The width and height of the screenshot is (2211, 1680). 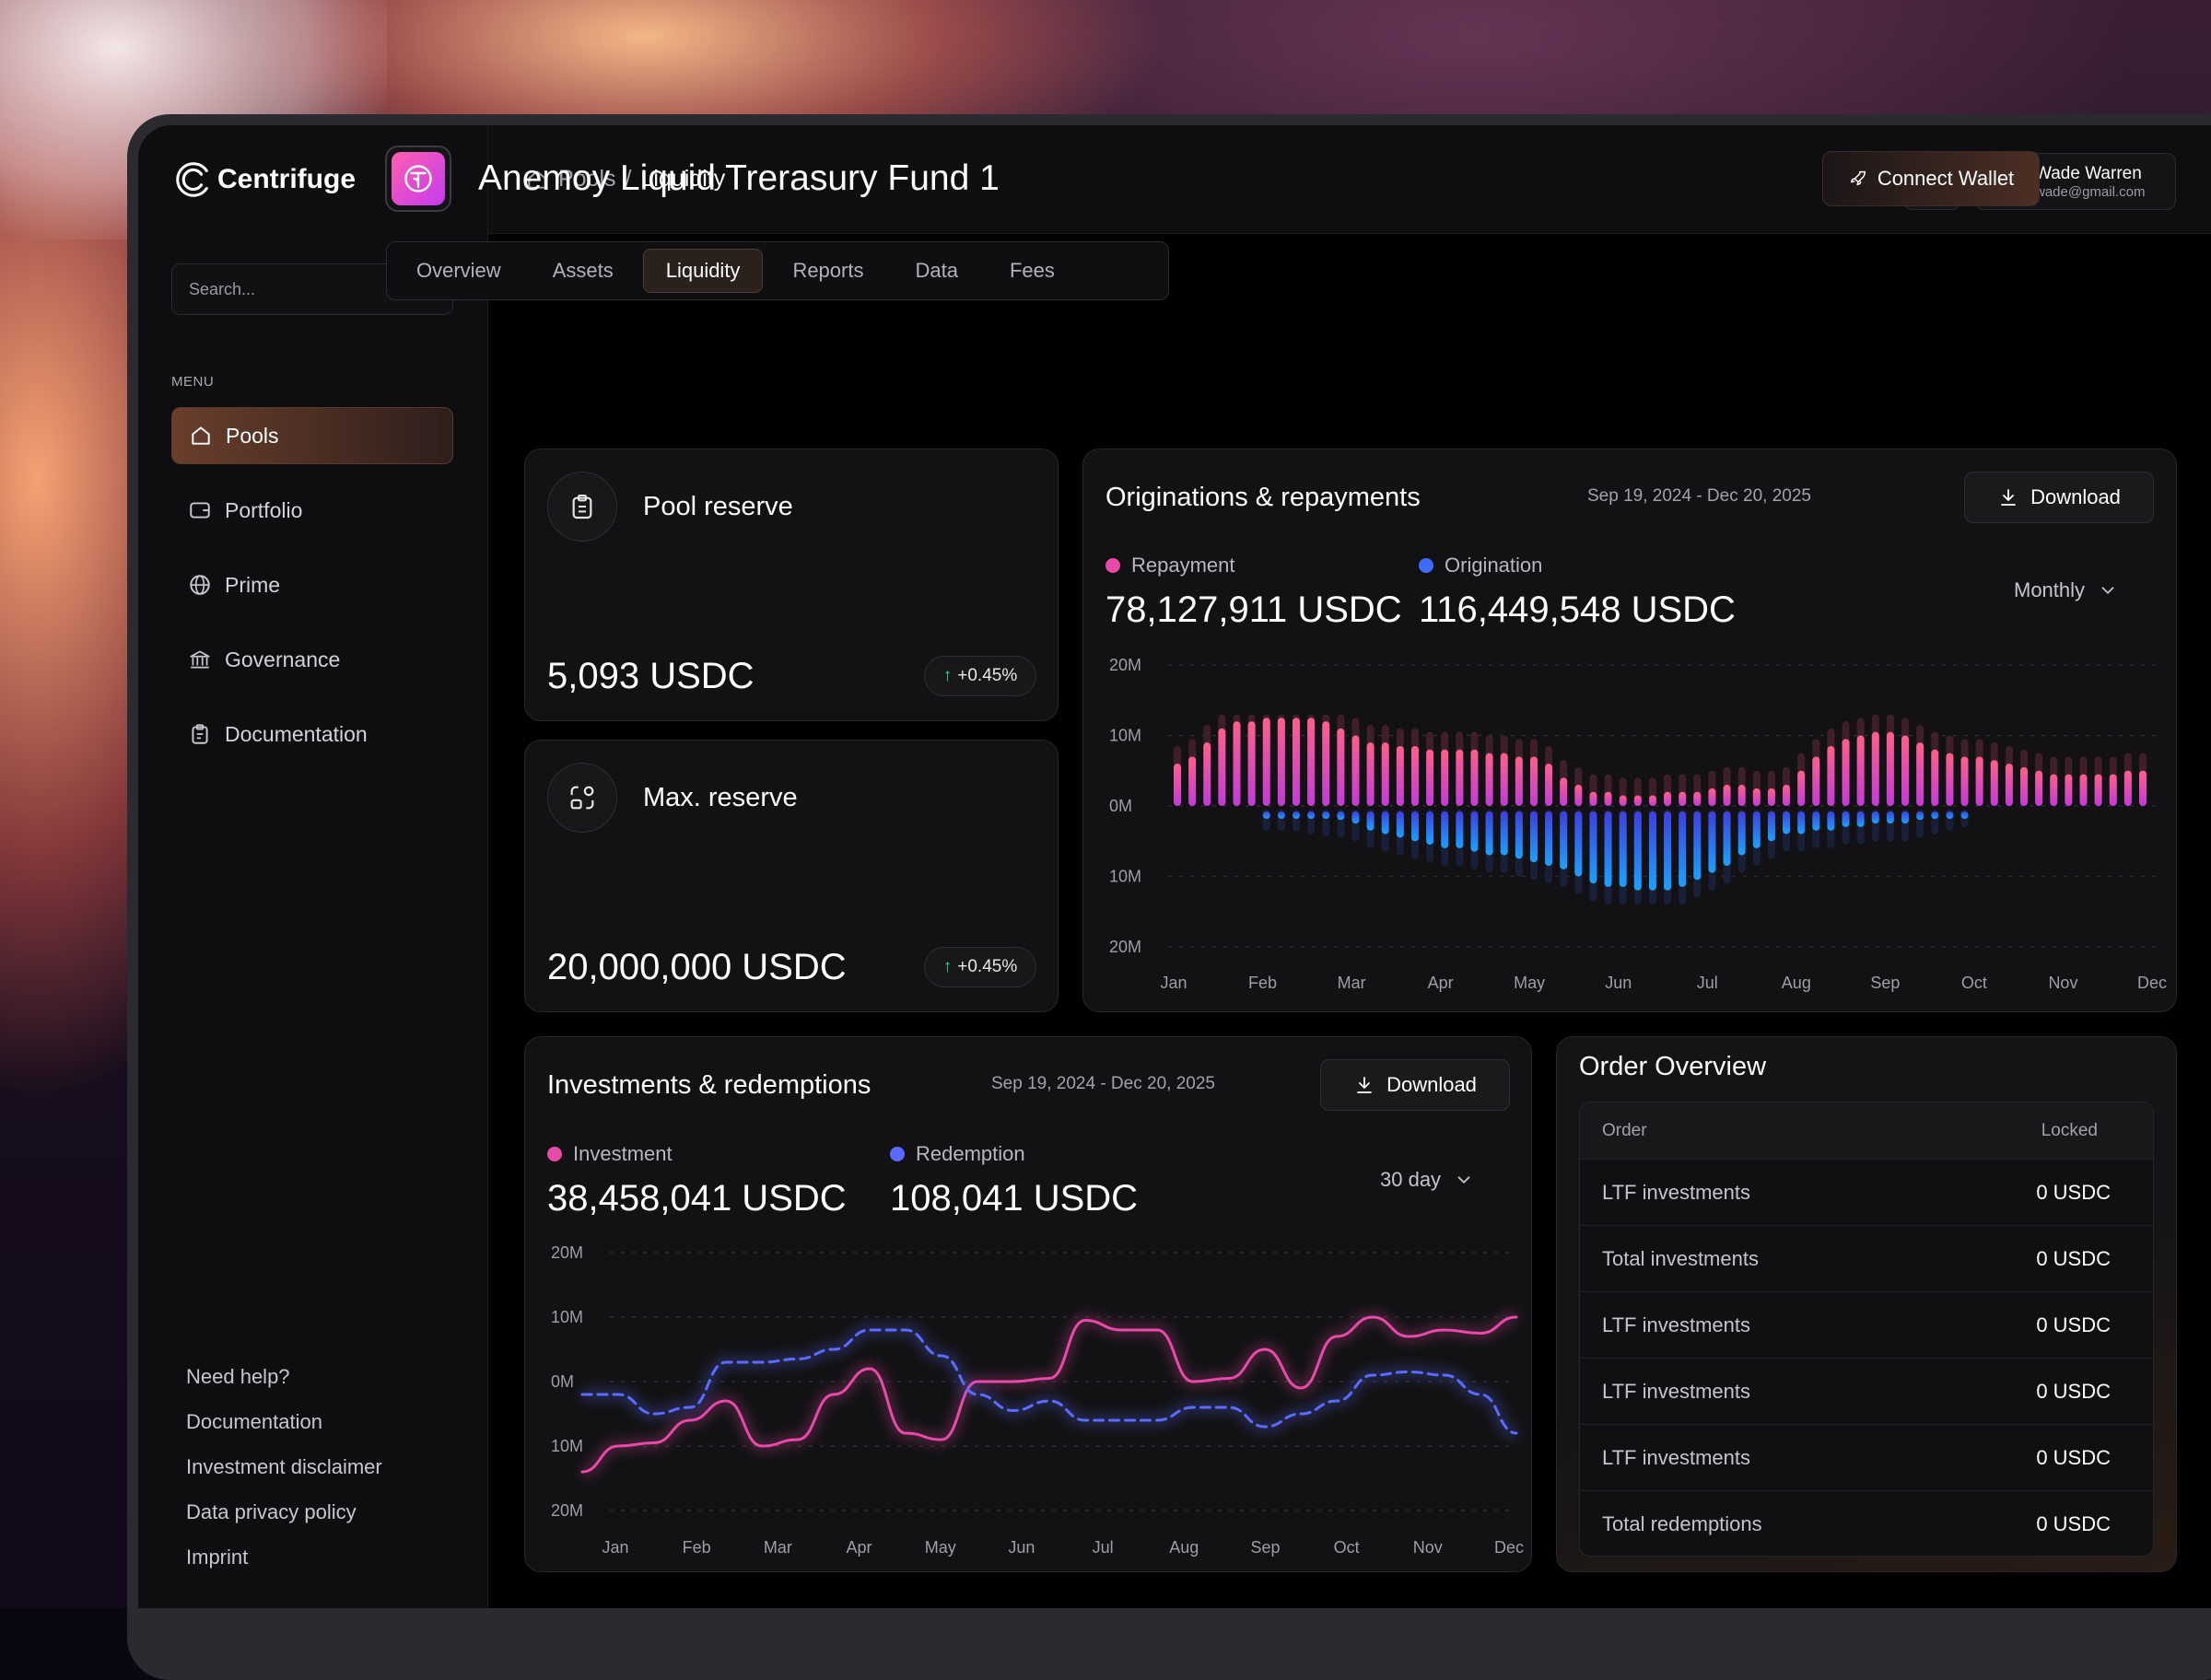 What do you see at coordinates (791, 876) in the screenshot?
I see `max-reserve-card: Max. reserve 20,000,000 USDC ↑ +0.45%` at bounding box center [791, 876].